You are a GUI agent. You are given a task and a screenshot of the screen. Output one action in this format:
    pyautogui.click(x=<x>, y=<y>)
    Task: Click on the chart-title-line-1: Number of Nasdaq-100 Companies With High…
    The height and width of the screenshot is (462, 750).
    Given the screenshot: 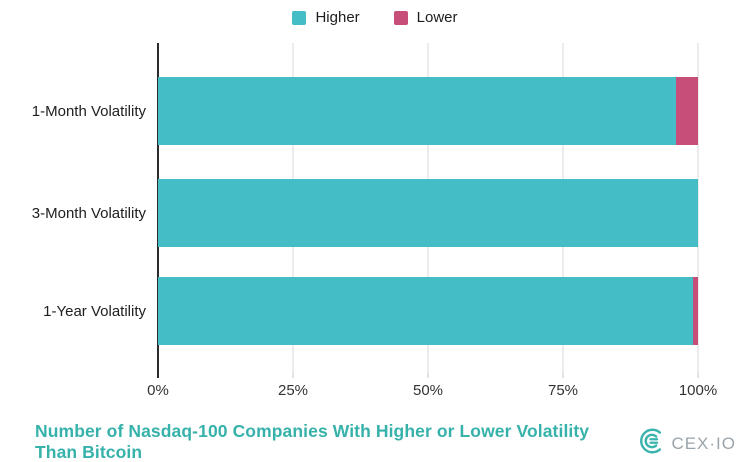 What is the action you would take?
    pyautogui.click(x=312, y=431)
    